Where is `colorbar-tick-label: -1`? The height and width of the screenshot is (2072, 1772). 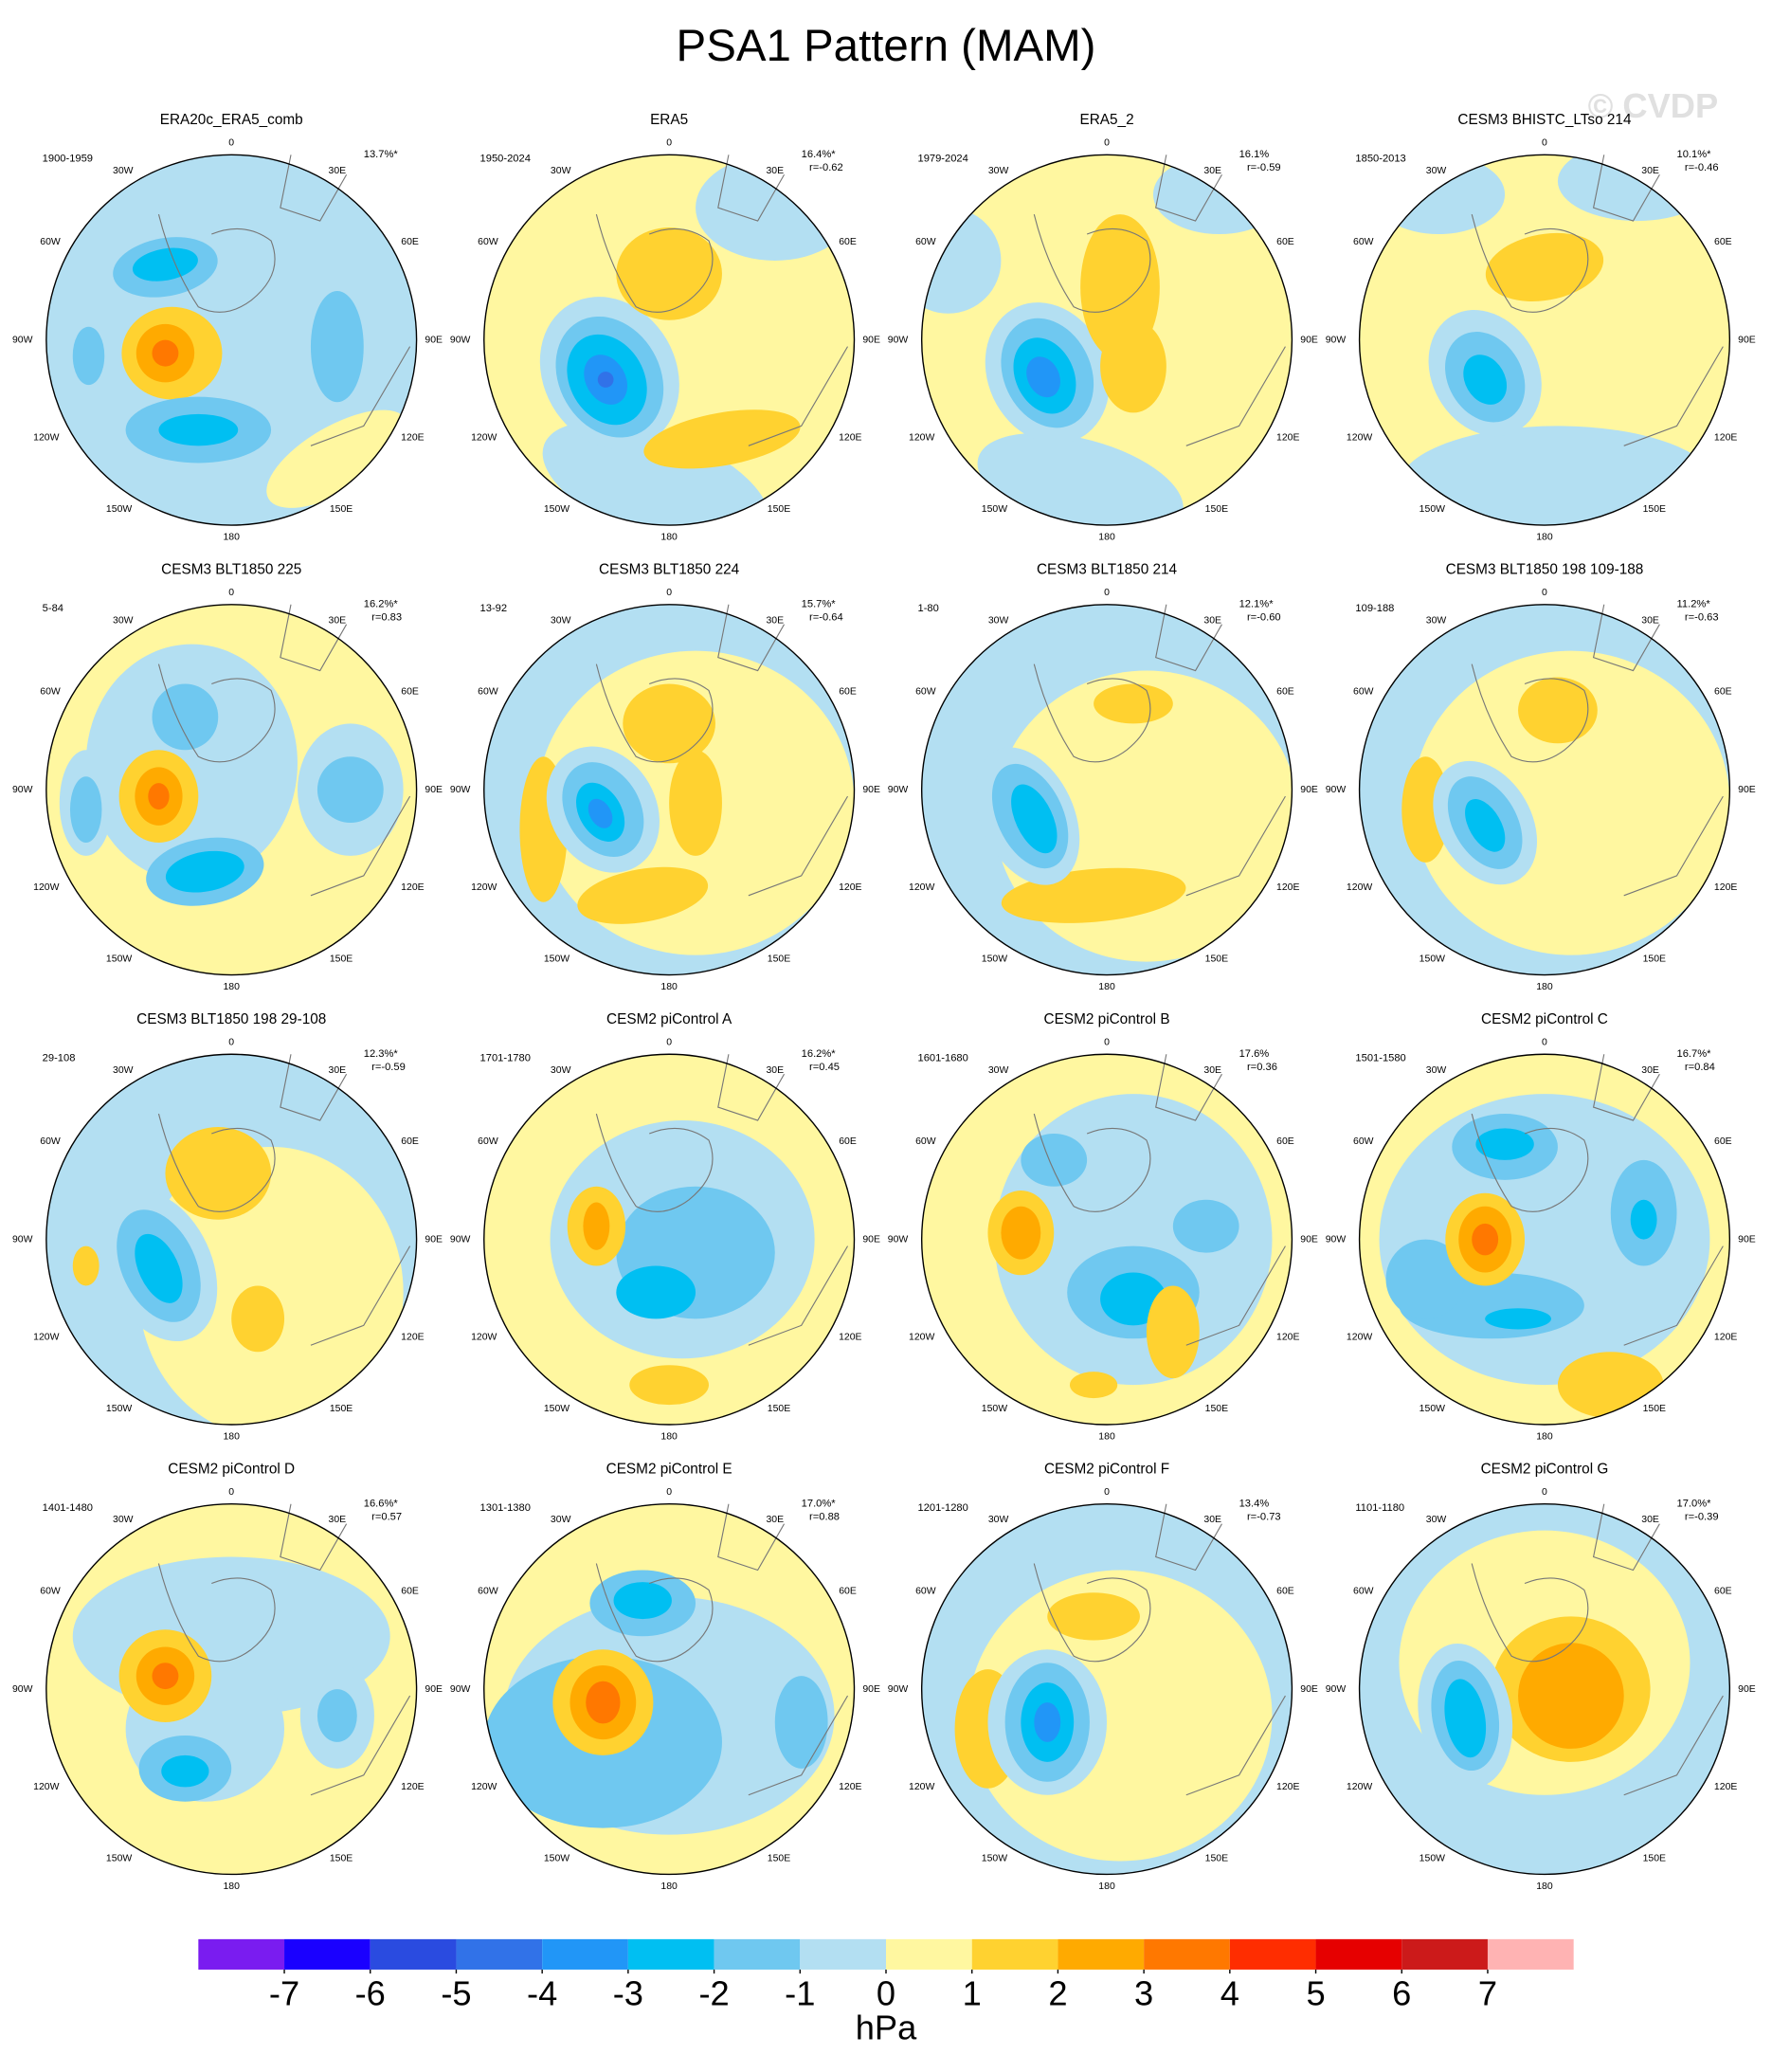 colorbar-tick-label: -1 is located at coordinates (800, 1992).